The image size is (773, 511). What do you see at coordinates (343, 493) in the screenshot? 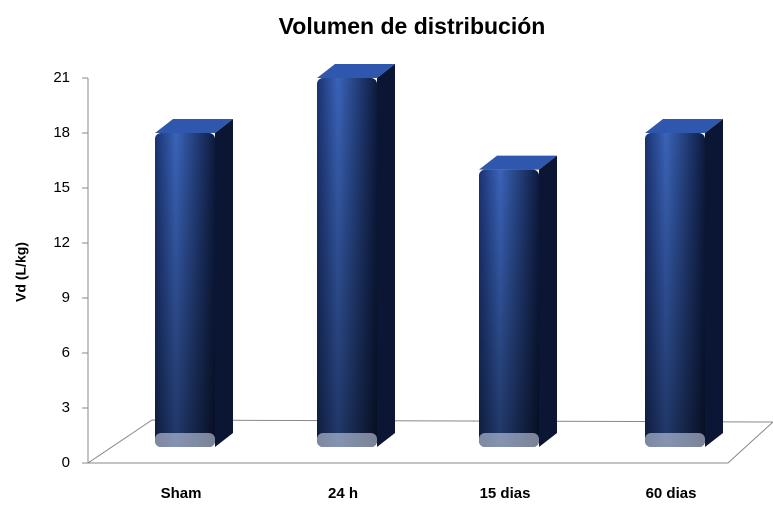
I see `x-tick-label: 24 h` at bounding box center [343, 493].